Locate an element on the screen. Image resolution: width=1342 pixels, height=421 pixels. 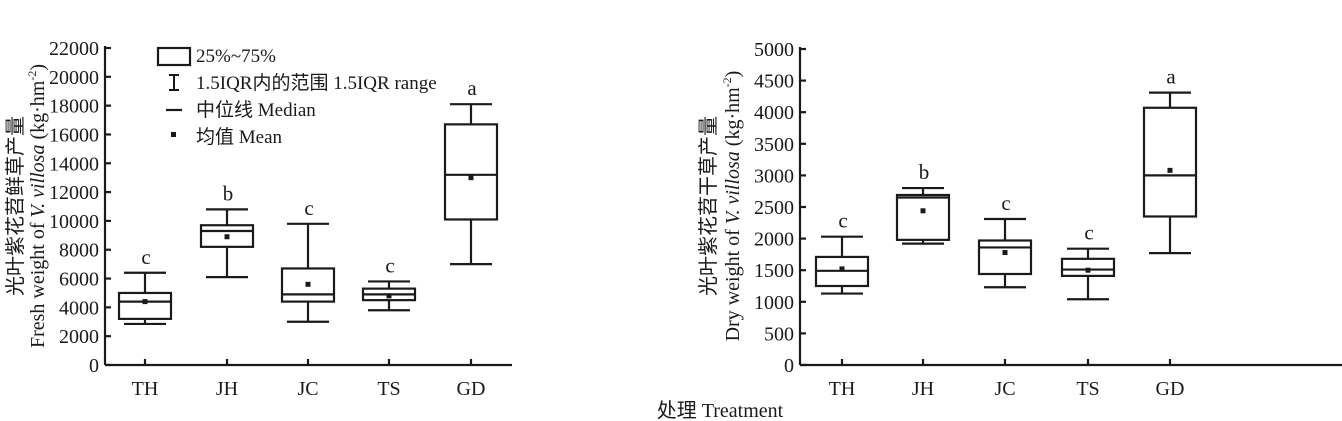
y-tick-label: 4500 is located at coordinates (774, 82).